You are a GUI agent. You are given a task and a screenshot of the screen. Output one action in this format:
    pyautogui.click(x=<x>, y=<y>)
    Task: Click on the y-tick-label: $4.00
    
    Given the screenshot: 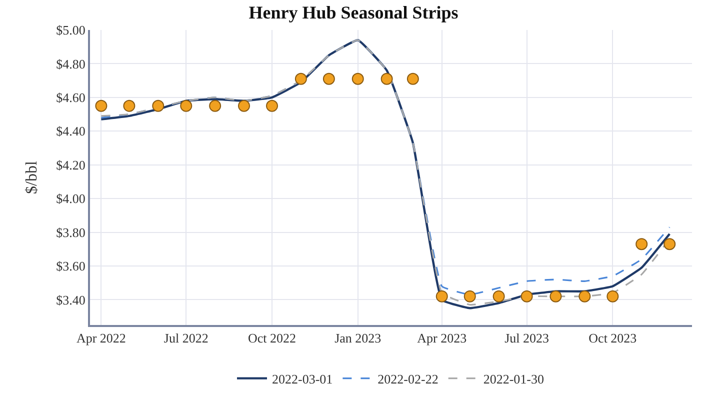 What is the action you would take?
    pyautogui.click(x=71, y=198)
    